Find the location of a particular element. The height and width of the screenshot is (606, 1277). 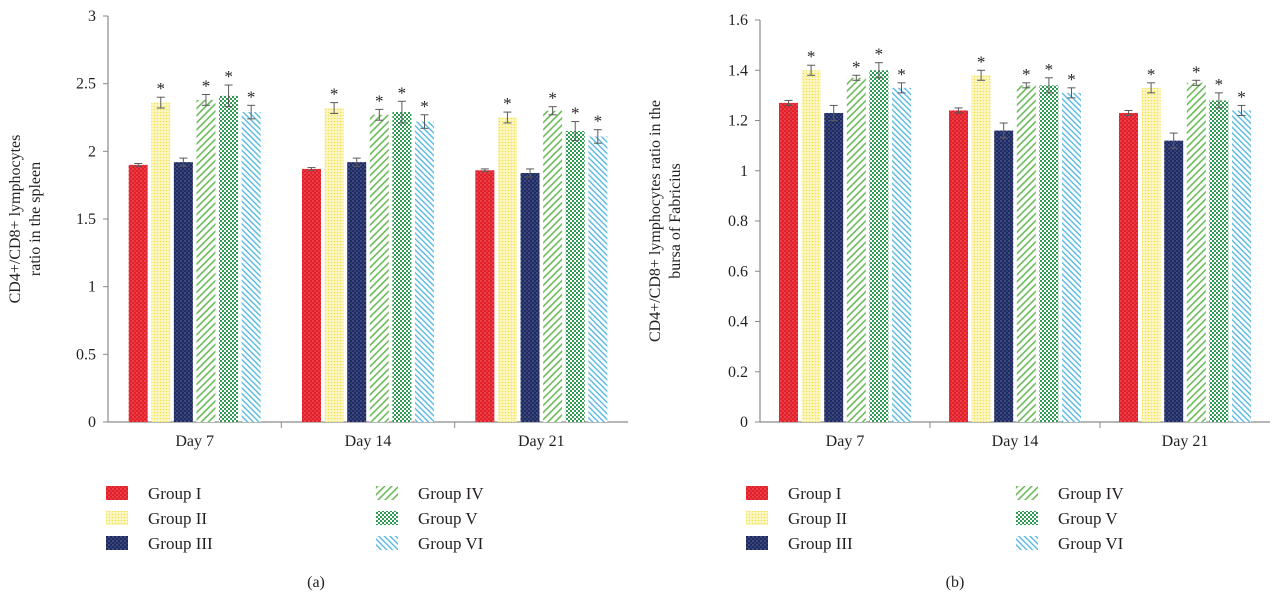

legend-label: Group IV is located at coordinates (451, 493).